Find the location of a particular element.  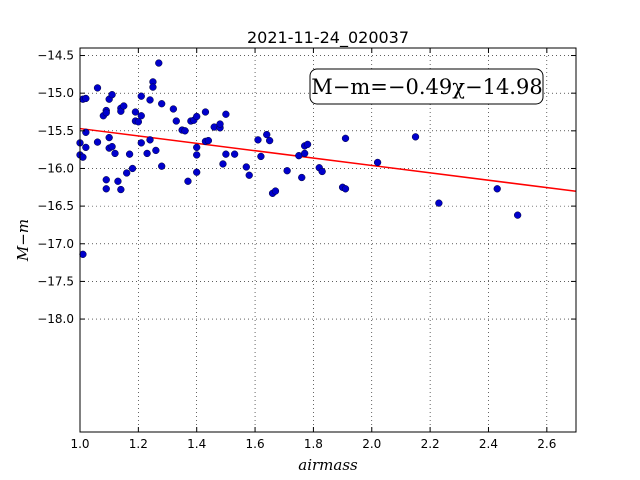

y-tick-label: −18.0 is located at coordinates (55, 319).